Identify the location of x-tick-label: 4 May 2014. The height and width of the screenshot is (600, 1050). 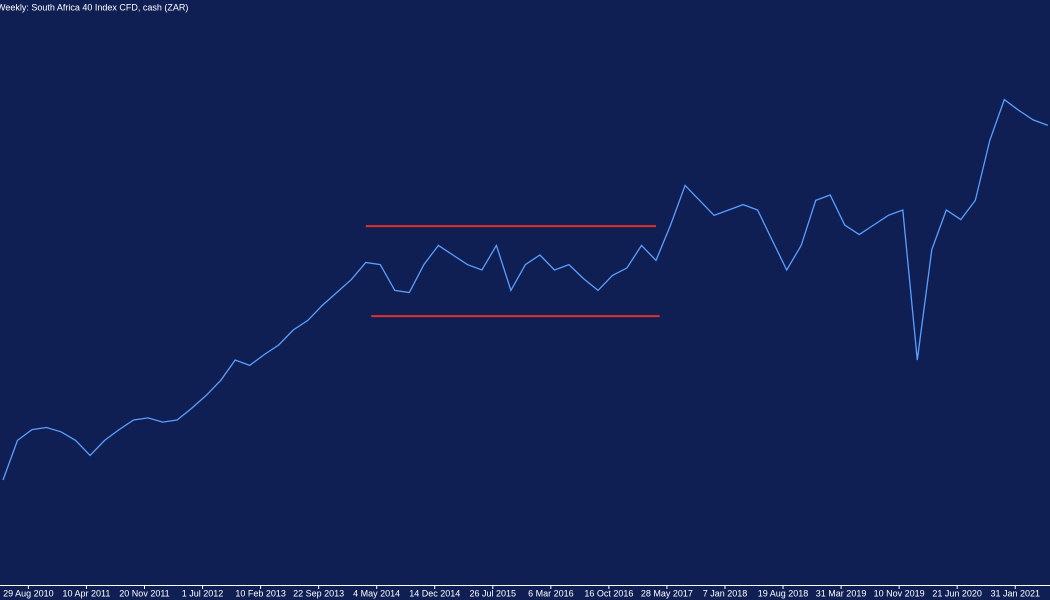
(376, 593).